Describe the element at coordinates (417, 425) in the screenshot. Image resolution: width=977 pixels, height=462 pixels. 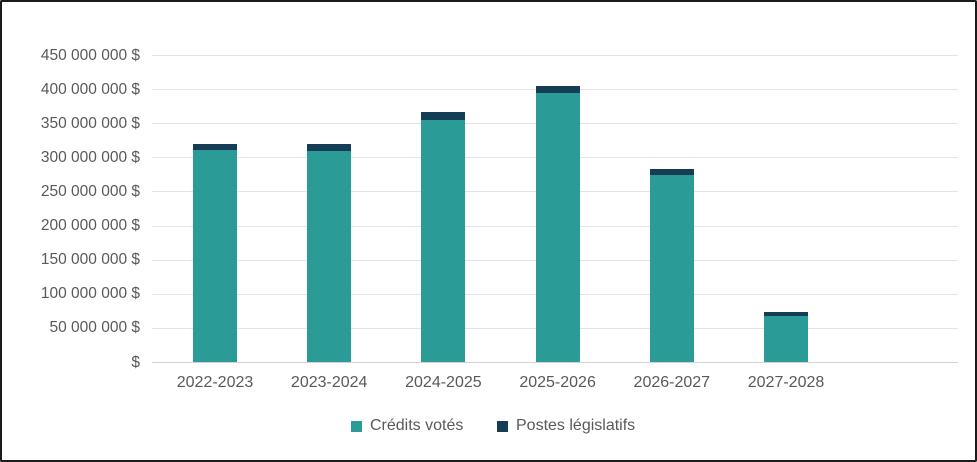
I see `legend-label: Crédits votés` at that location.